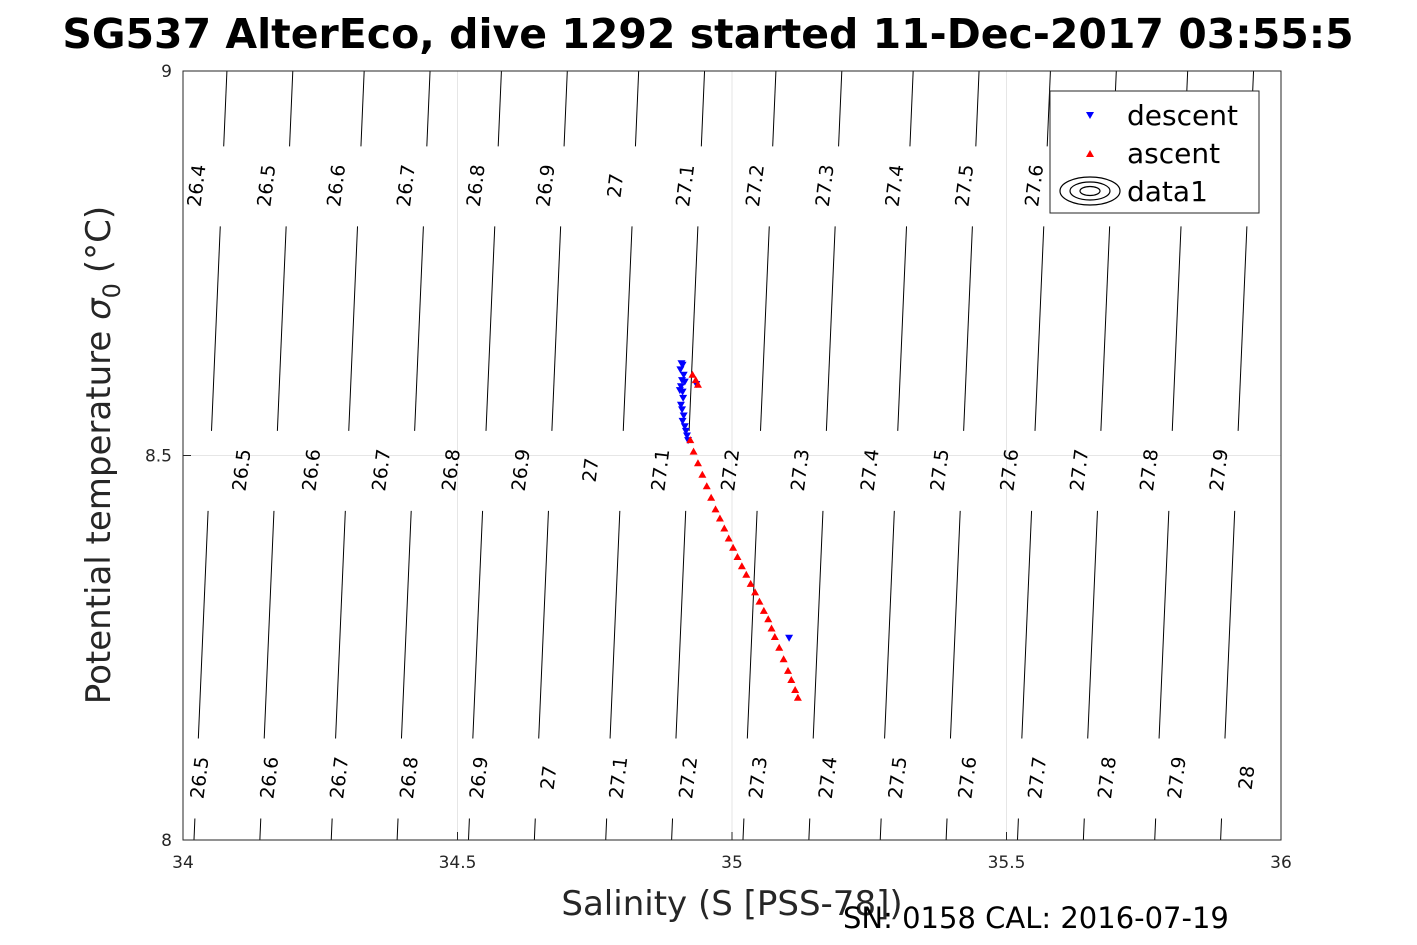  Describe the element at coordinates (1177, 777) in the screenshot. I see `density-contour-label: 27.9` at that location.